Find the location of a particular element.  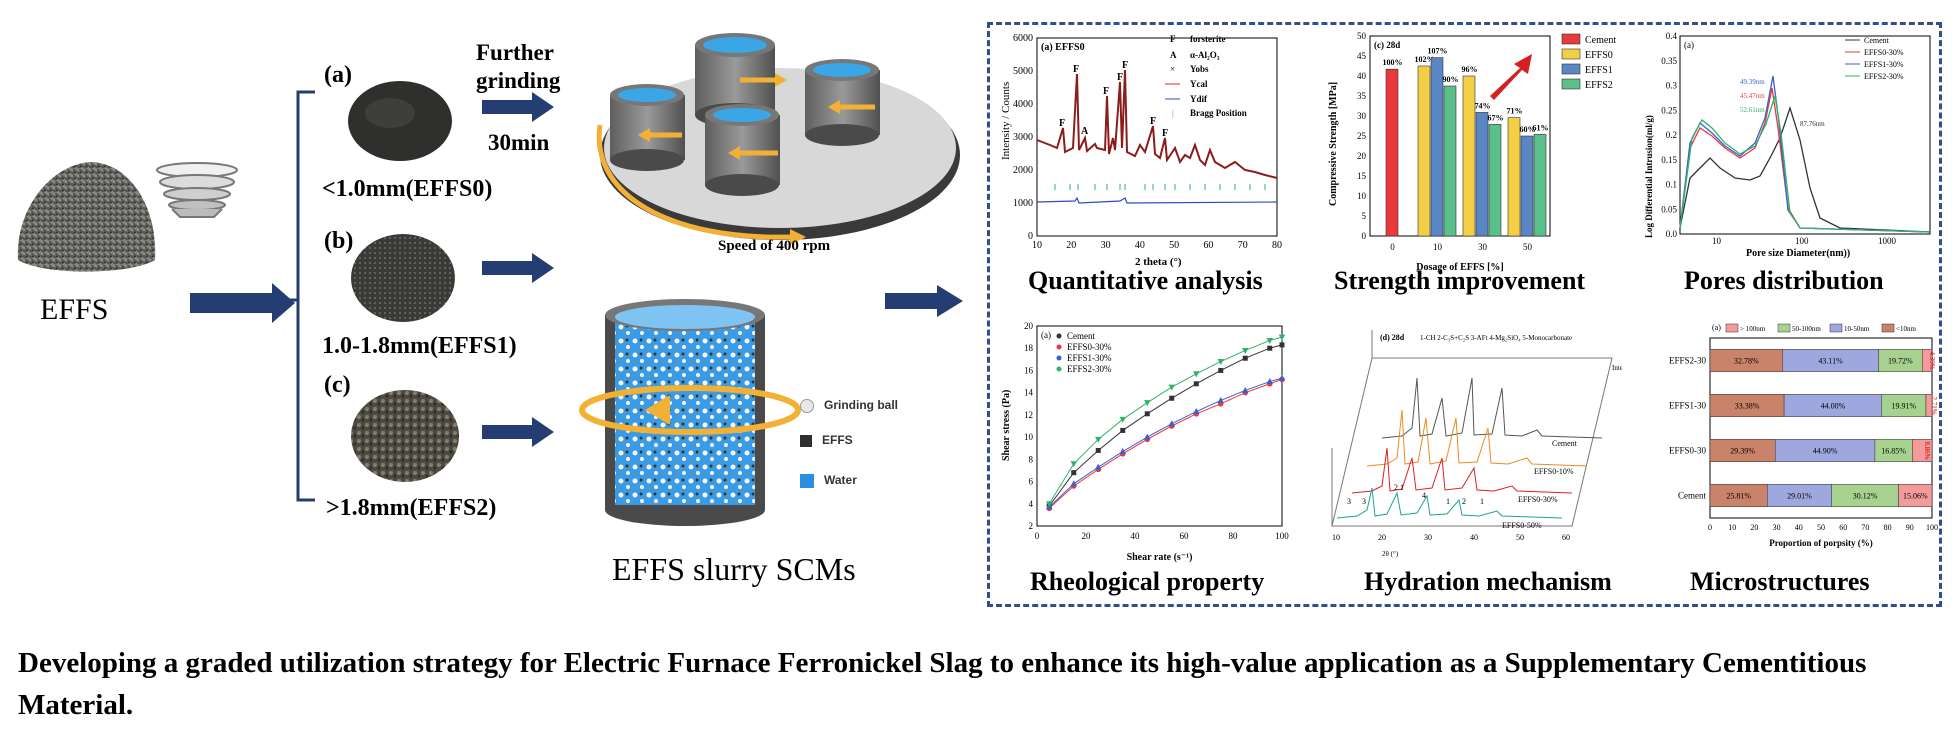

water-swatch is located at coordinates (807, 480).